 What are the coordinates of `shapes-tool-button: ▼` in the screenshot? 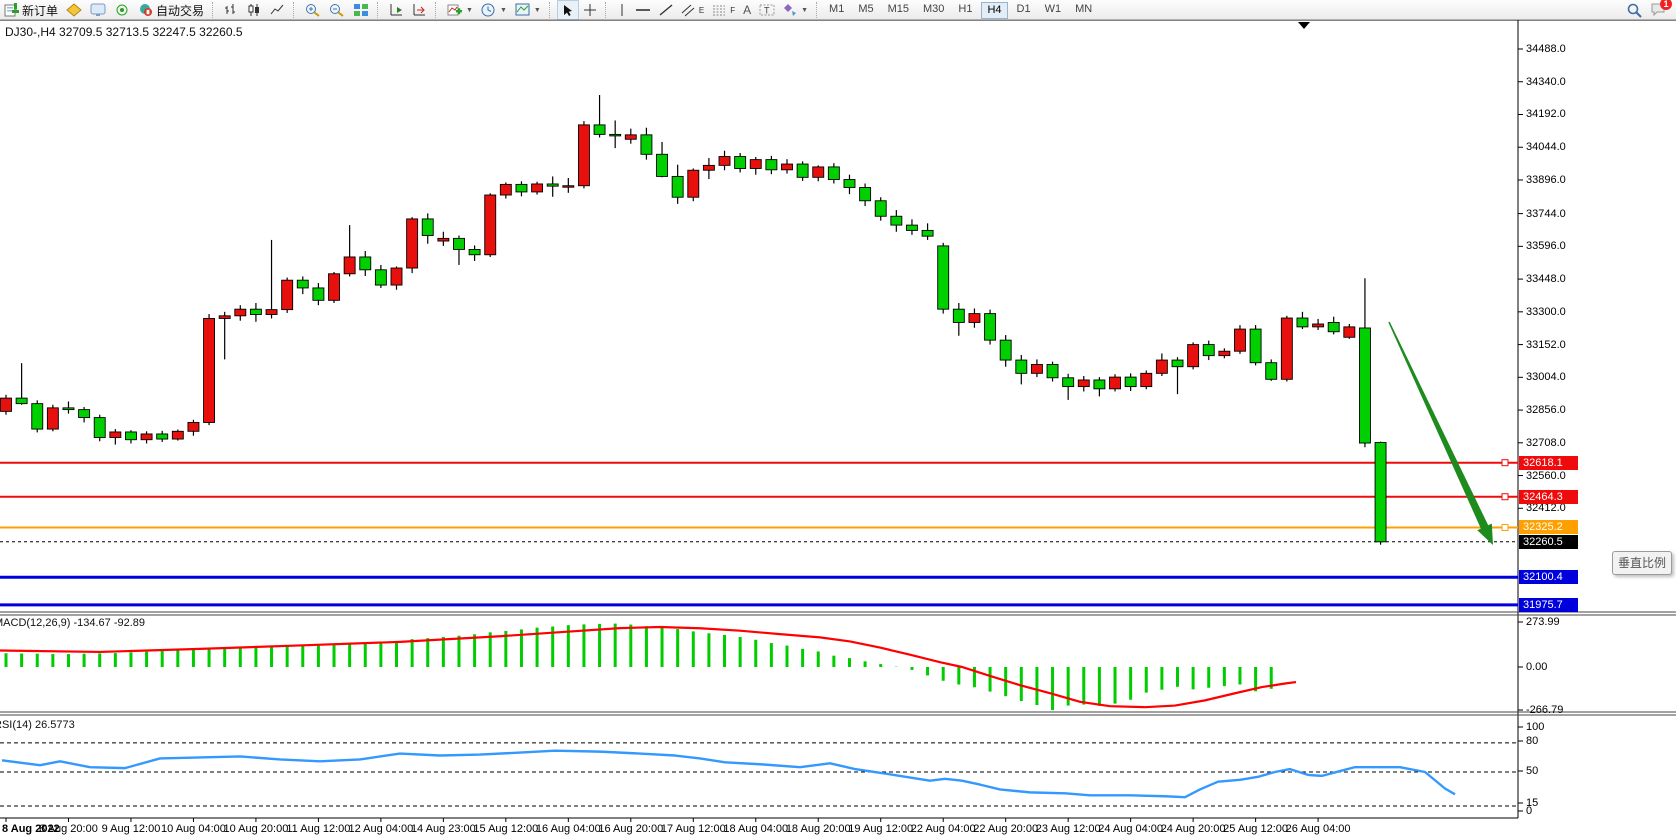 It's located at (795, 10).